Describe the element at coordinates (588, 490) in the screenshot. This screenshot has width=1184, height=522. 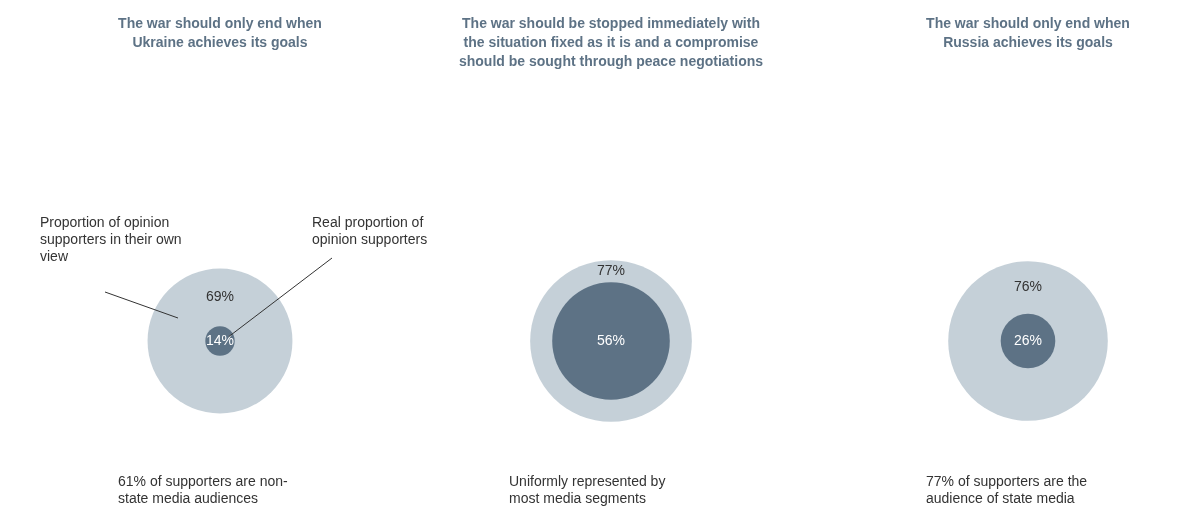
I see `text: Uniformly represented by most media segments` at that location.